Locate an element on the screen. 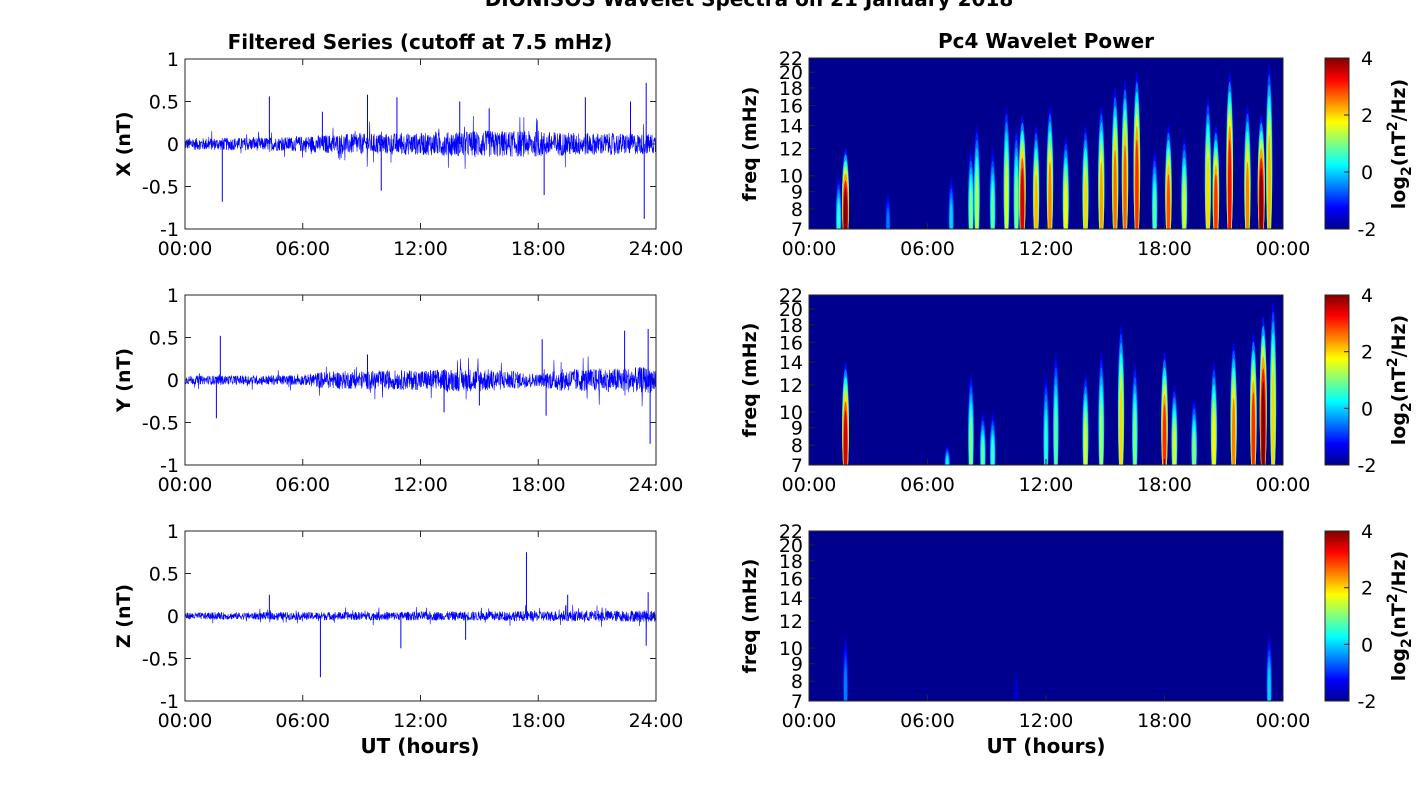 This screenshot has width=1418, height=788. series-trace is located at coordinates (420, 615).